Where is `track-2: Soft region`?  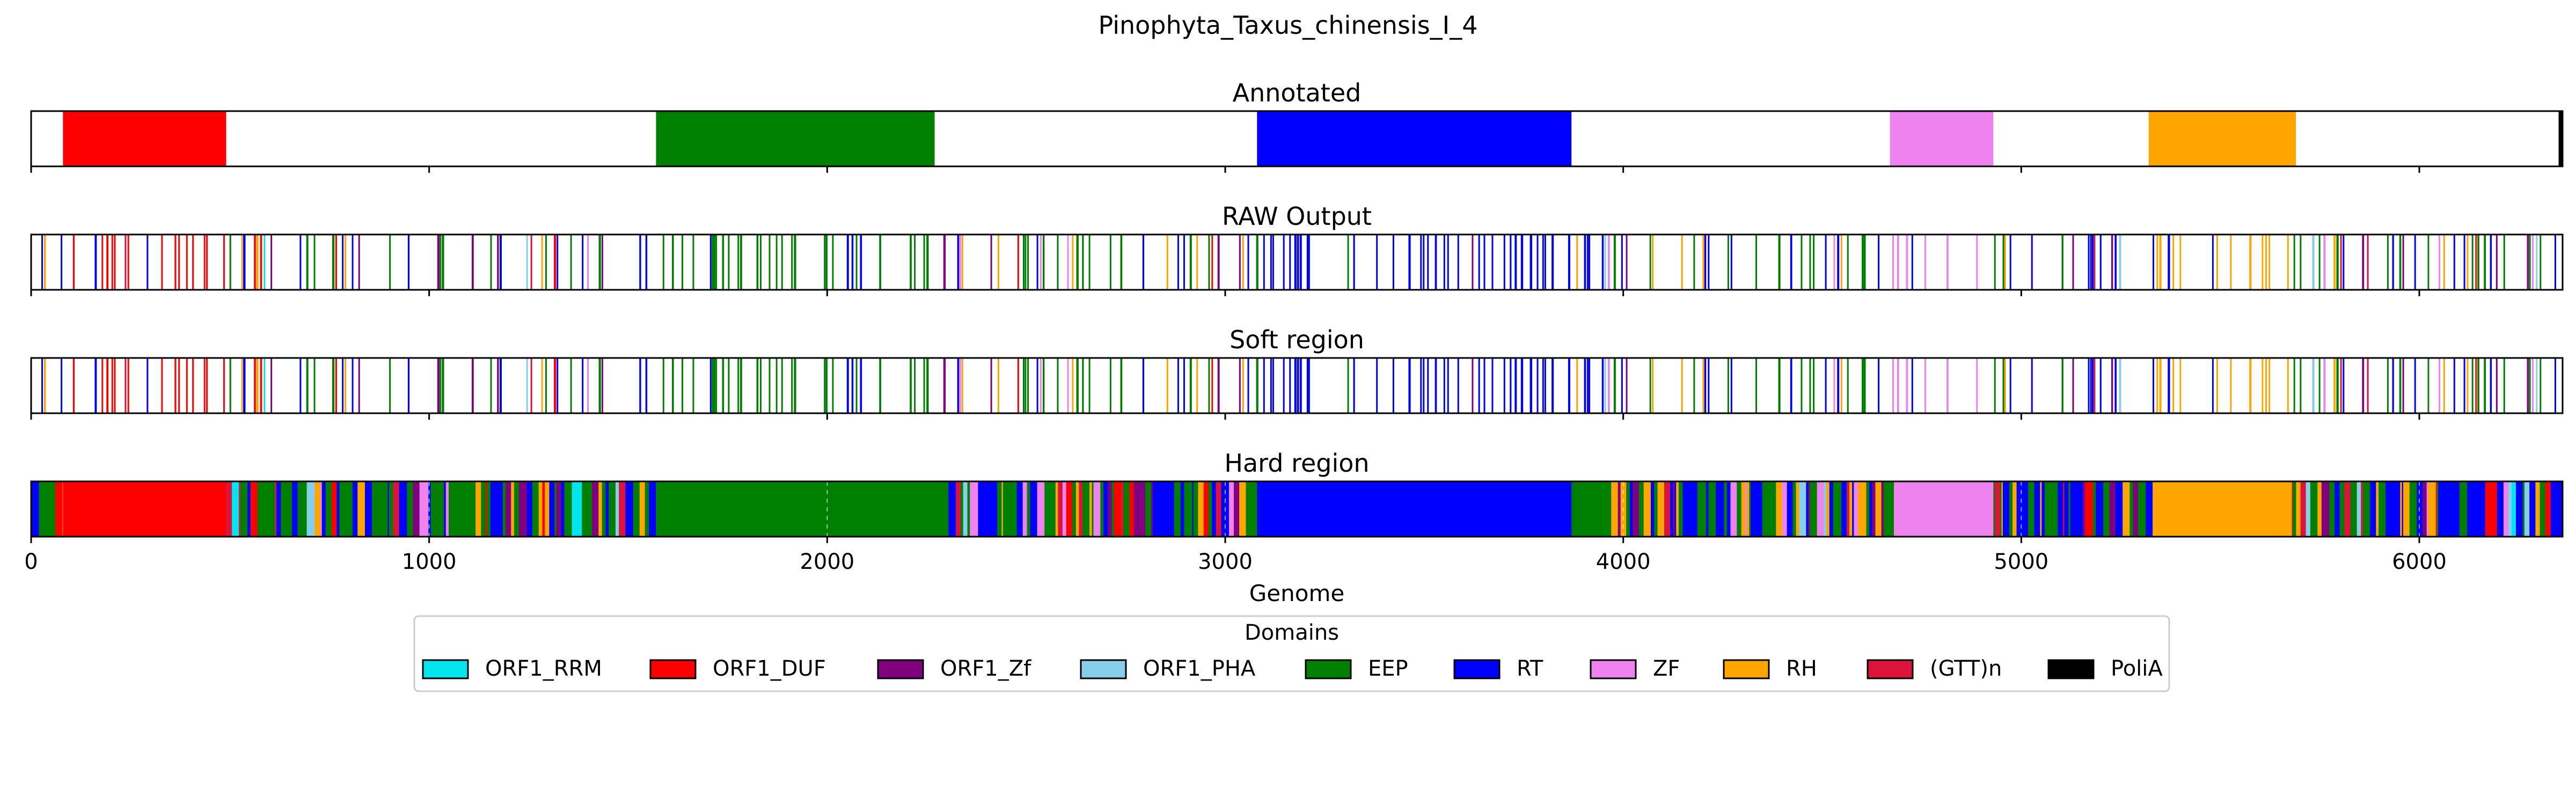
track-2: Soft region is located at coordinates (1297, 372).